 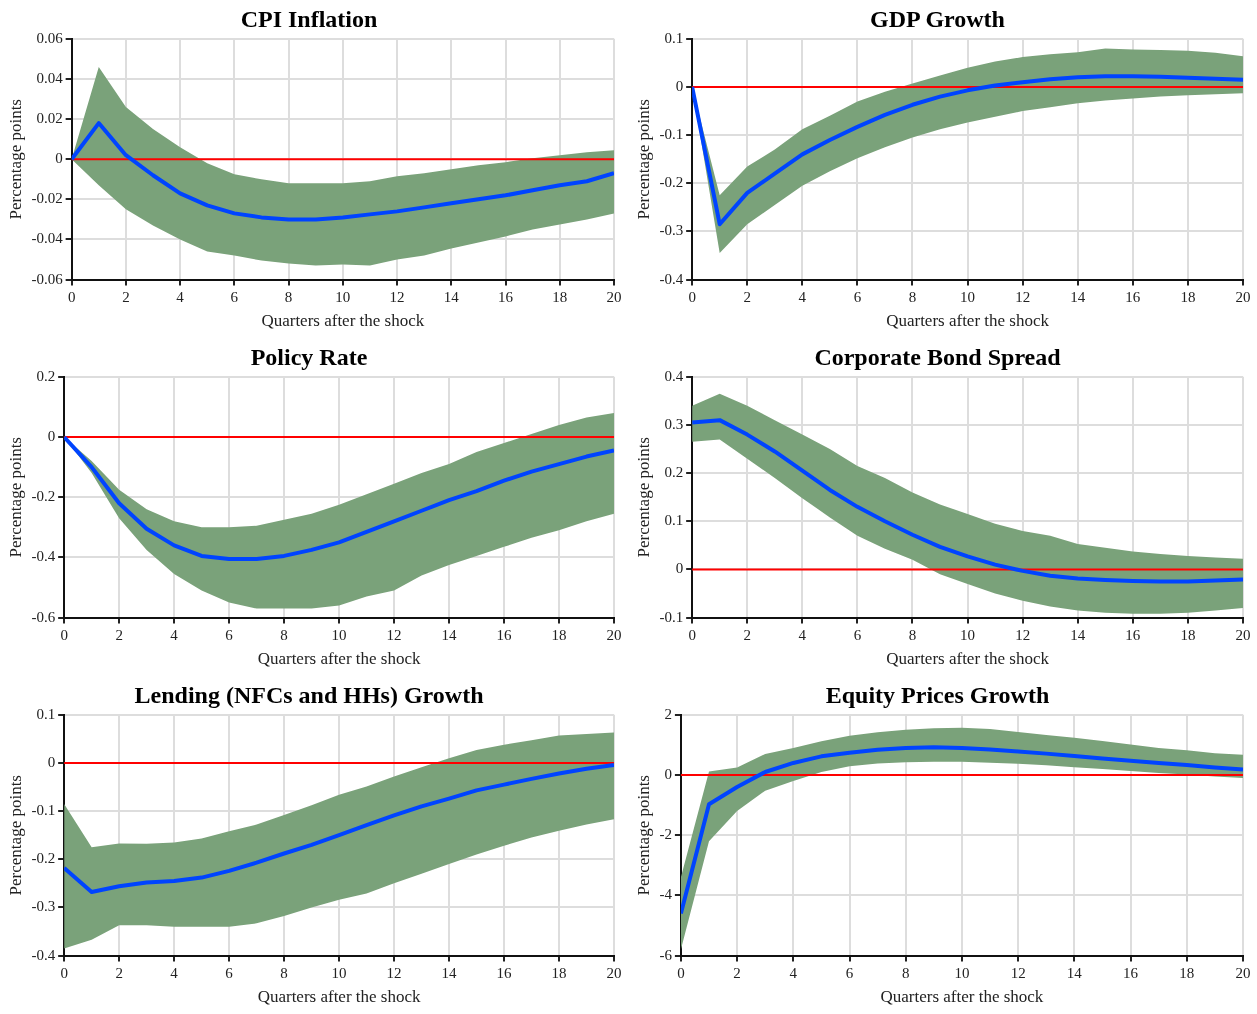 I want to click on y-tick-label: -0.06, so click(x=47, y=278).